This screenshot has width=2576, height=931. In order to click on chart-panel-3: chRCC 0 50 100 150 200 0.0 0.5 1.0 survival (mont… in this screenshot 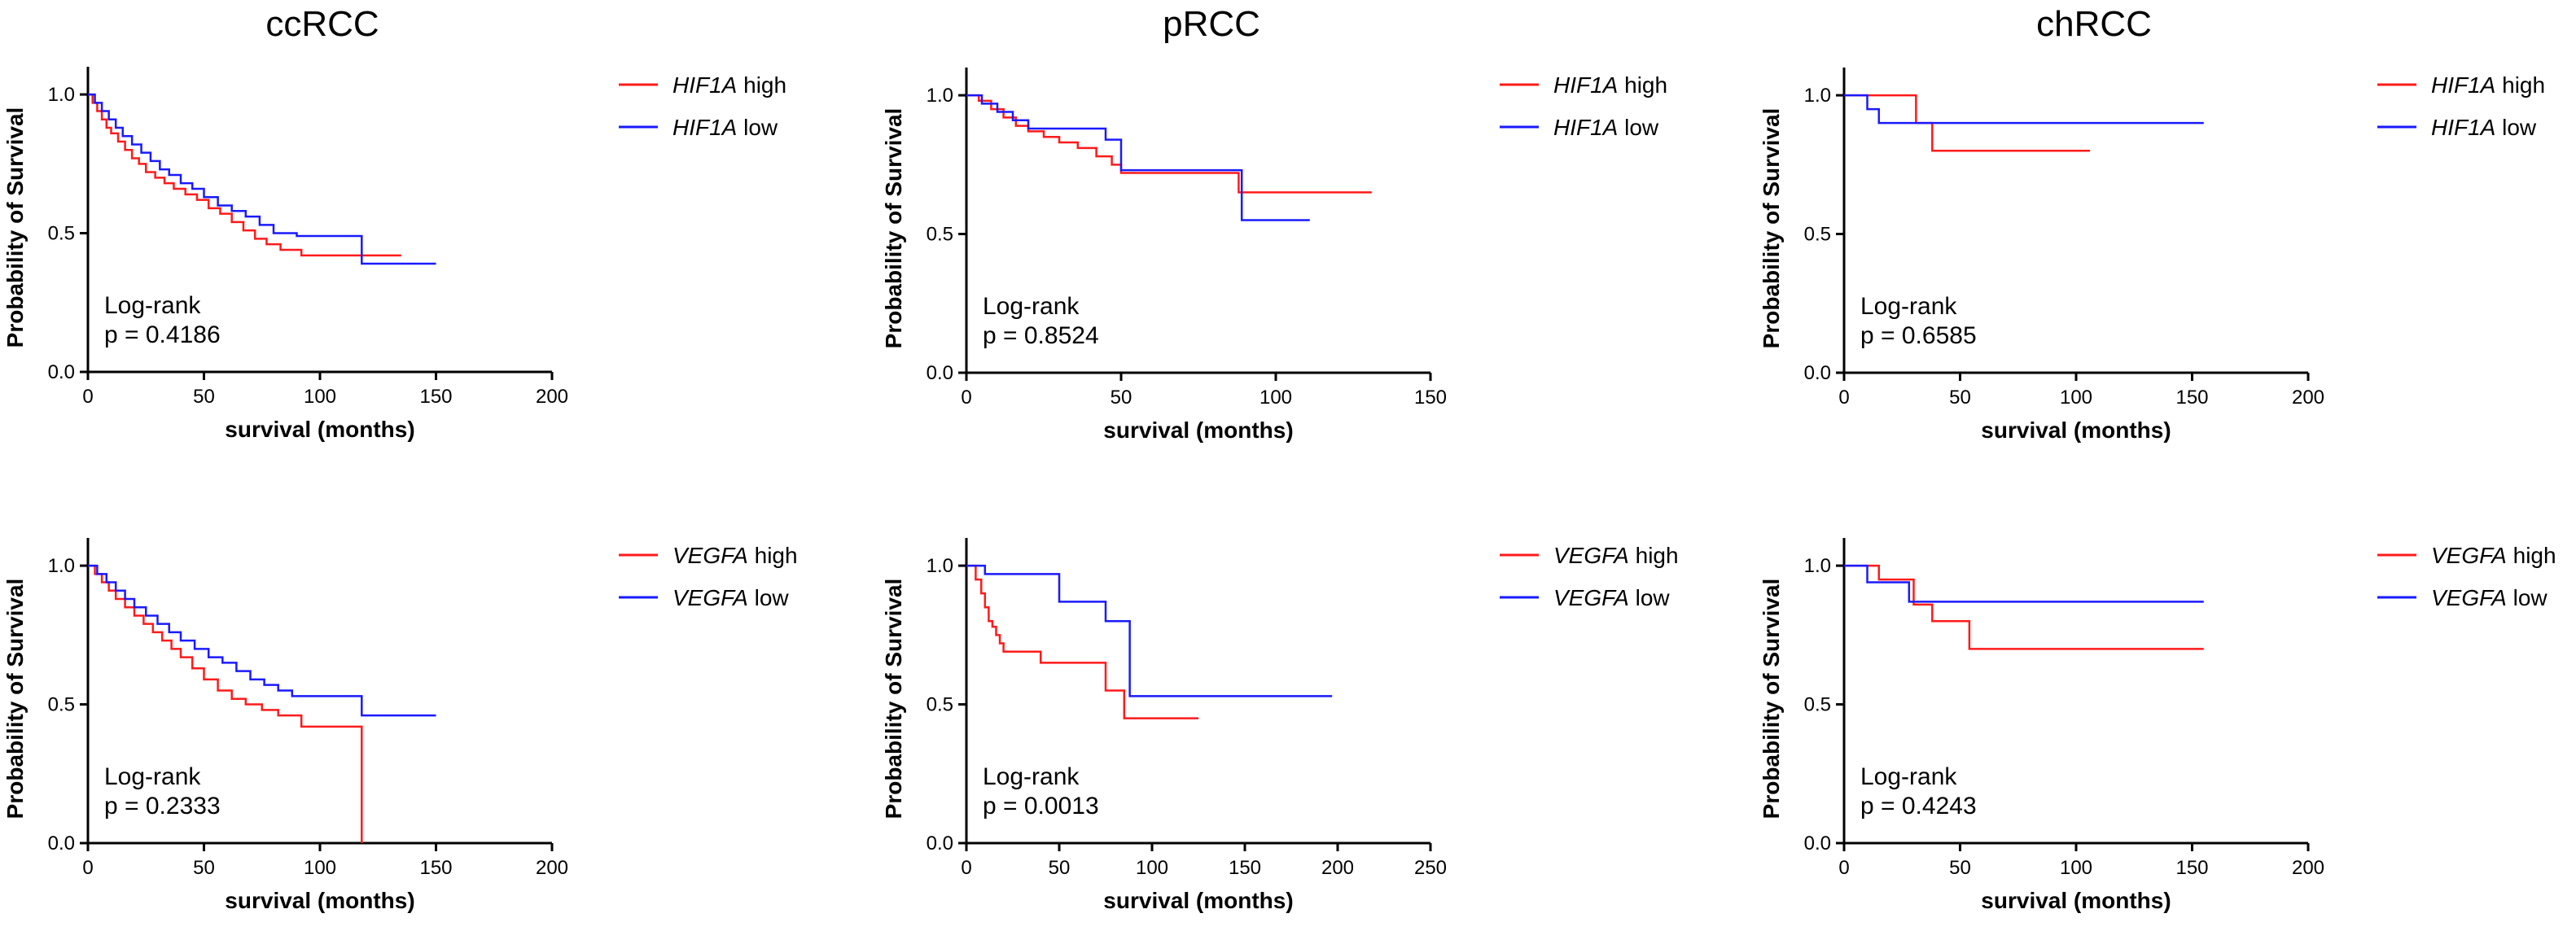, I will do `click(2152, 224)`.